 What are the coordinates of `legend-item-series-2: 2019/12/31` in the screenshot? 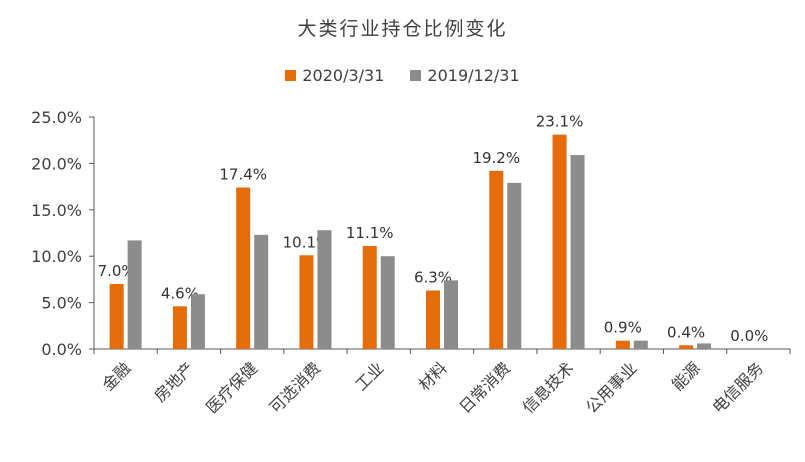 It's located at (465, 75).